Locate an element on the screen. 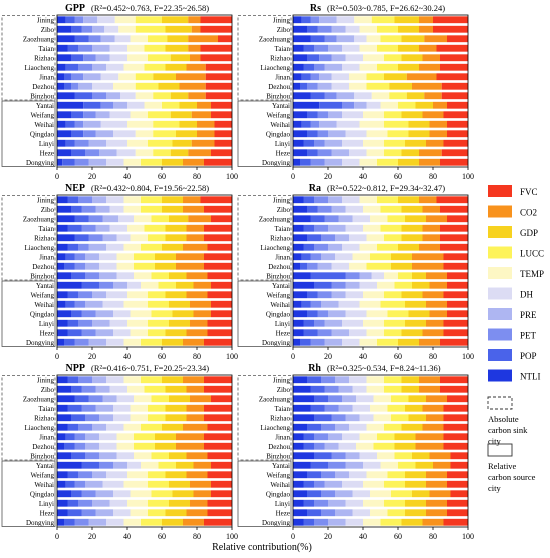 This screenshot has height=558, width=550. category-label: Heze is located at coordinates (283, 333).